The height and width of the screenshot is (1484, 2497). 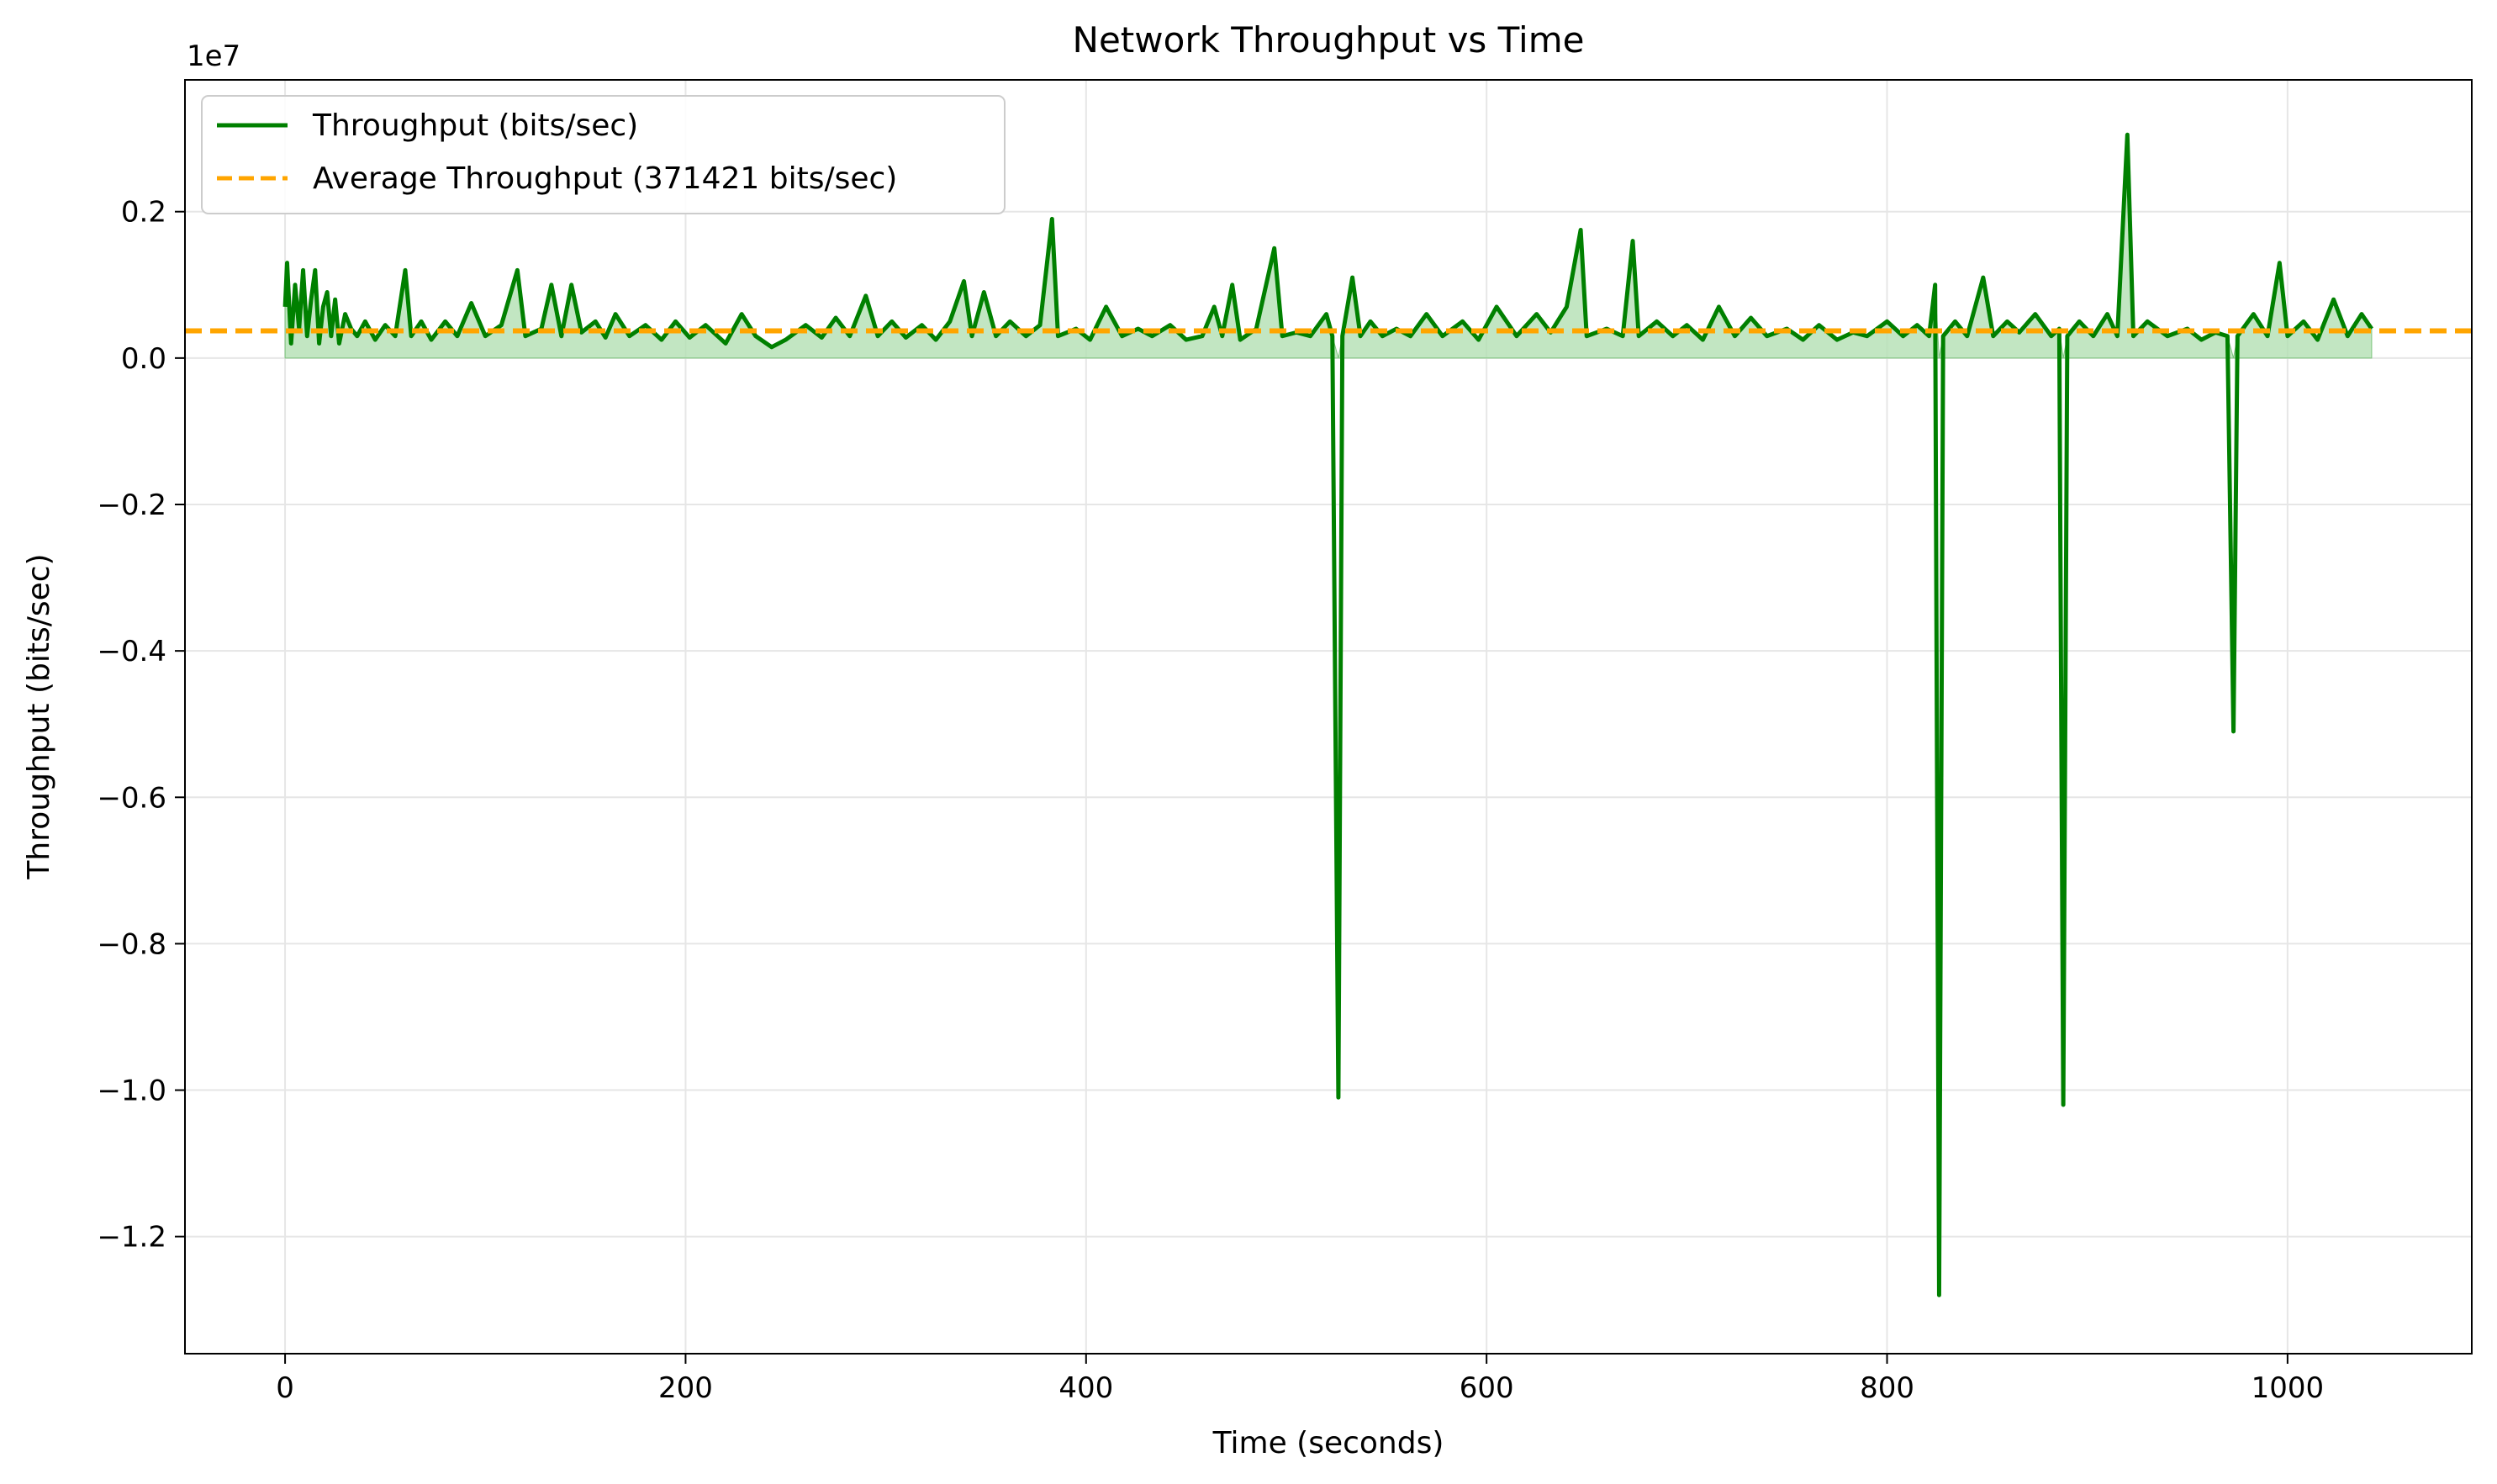 I want to click on y-axis-label: Throughput (bits/sec), so click(x=39, y=716).